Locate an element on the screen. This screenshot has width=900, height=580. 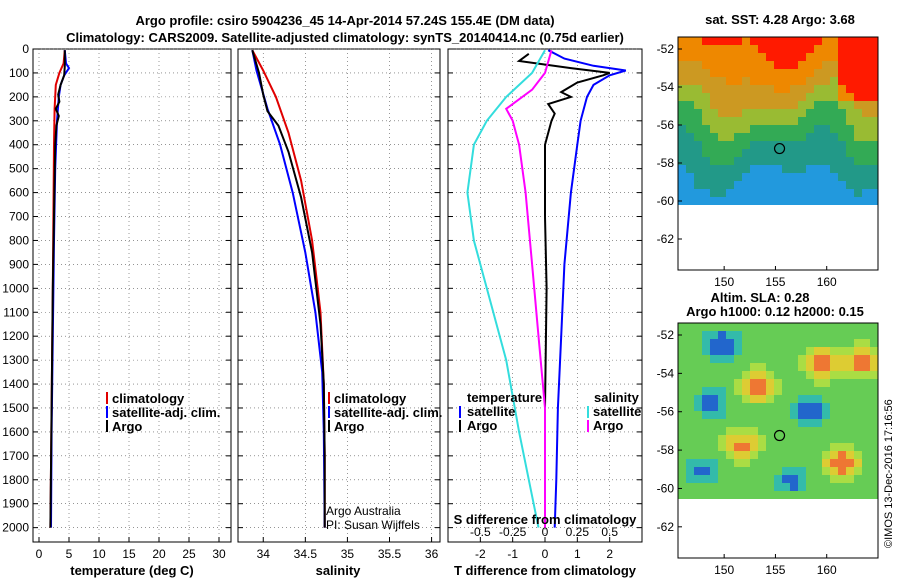
x-tick-label: 35 is located at coordinates (348, 554).